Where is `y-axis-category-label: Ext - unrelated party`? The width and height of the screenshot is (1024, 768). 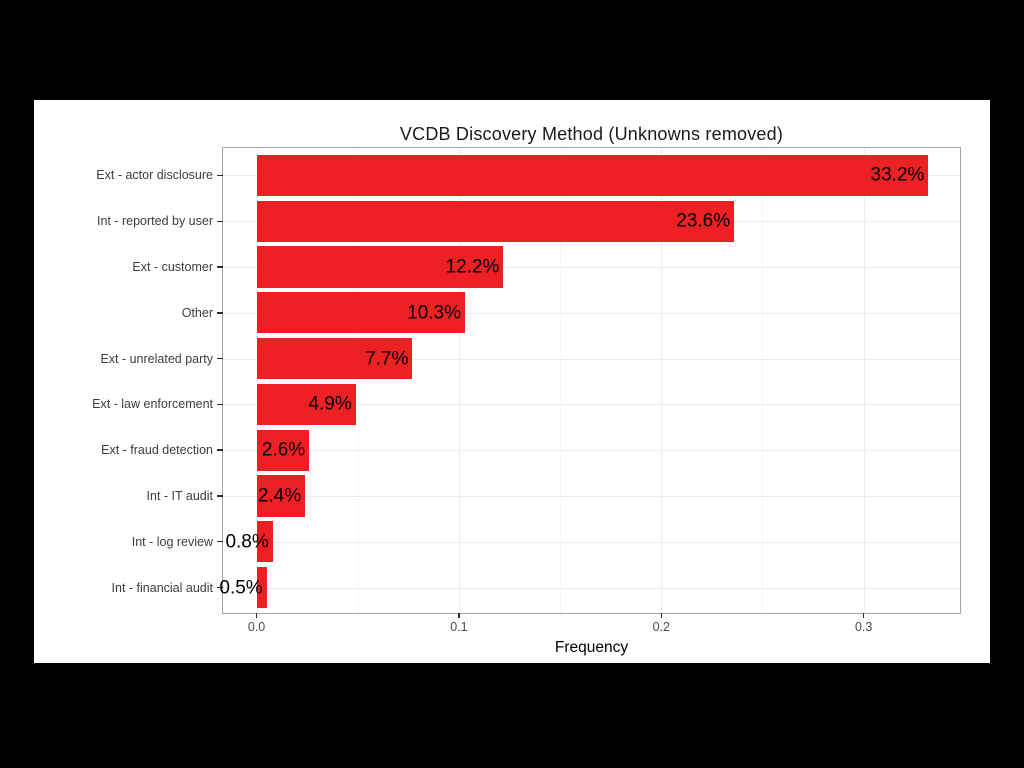 y-axis-category-label: Ext - unrelated party is located at coordinates (156, 358).